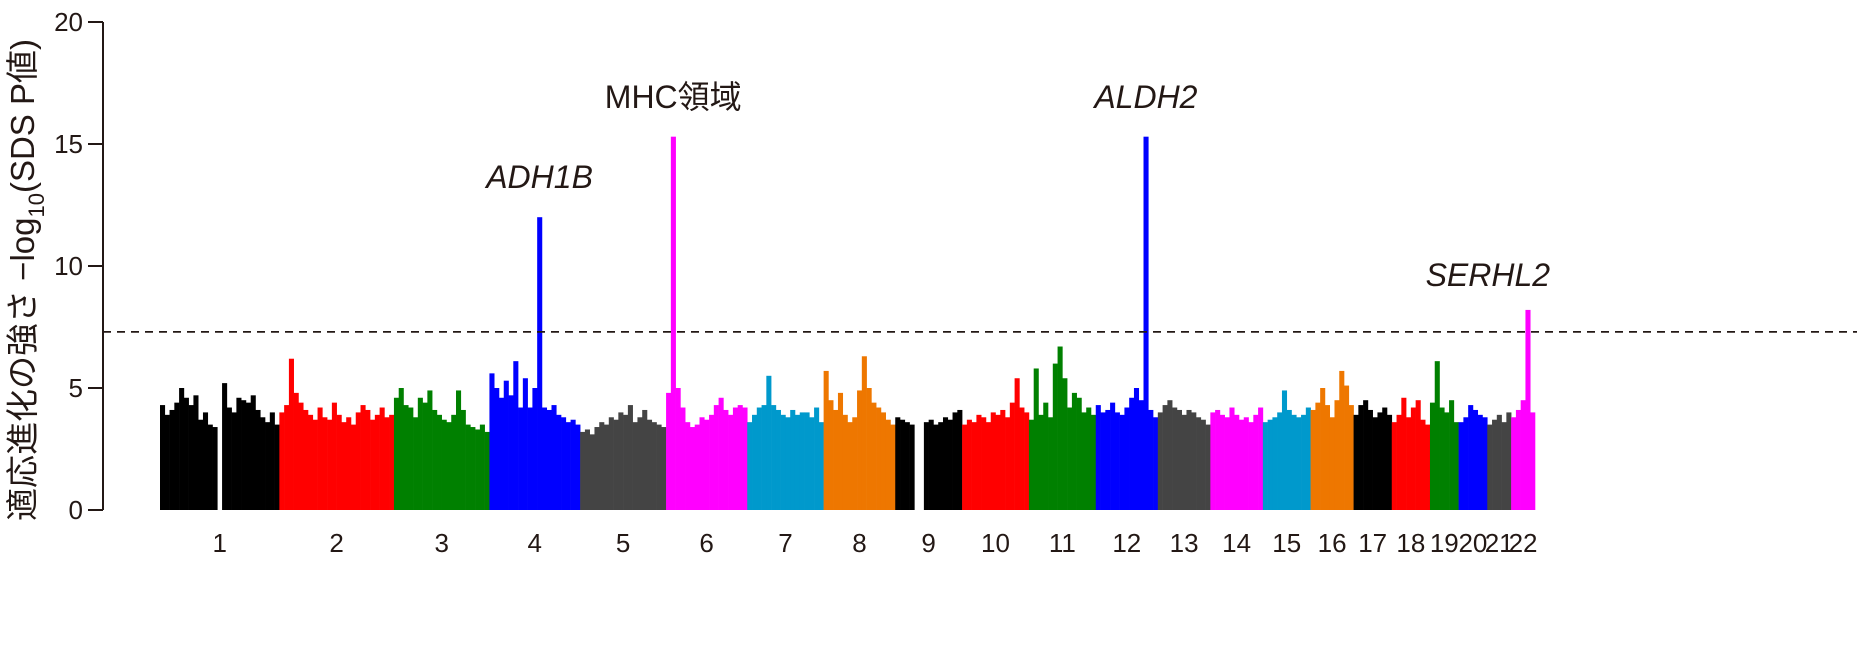 This screenshot has width=1857, height=665. I want to click on y-tick-label: 0, so click(76, 510).